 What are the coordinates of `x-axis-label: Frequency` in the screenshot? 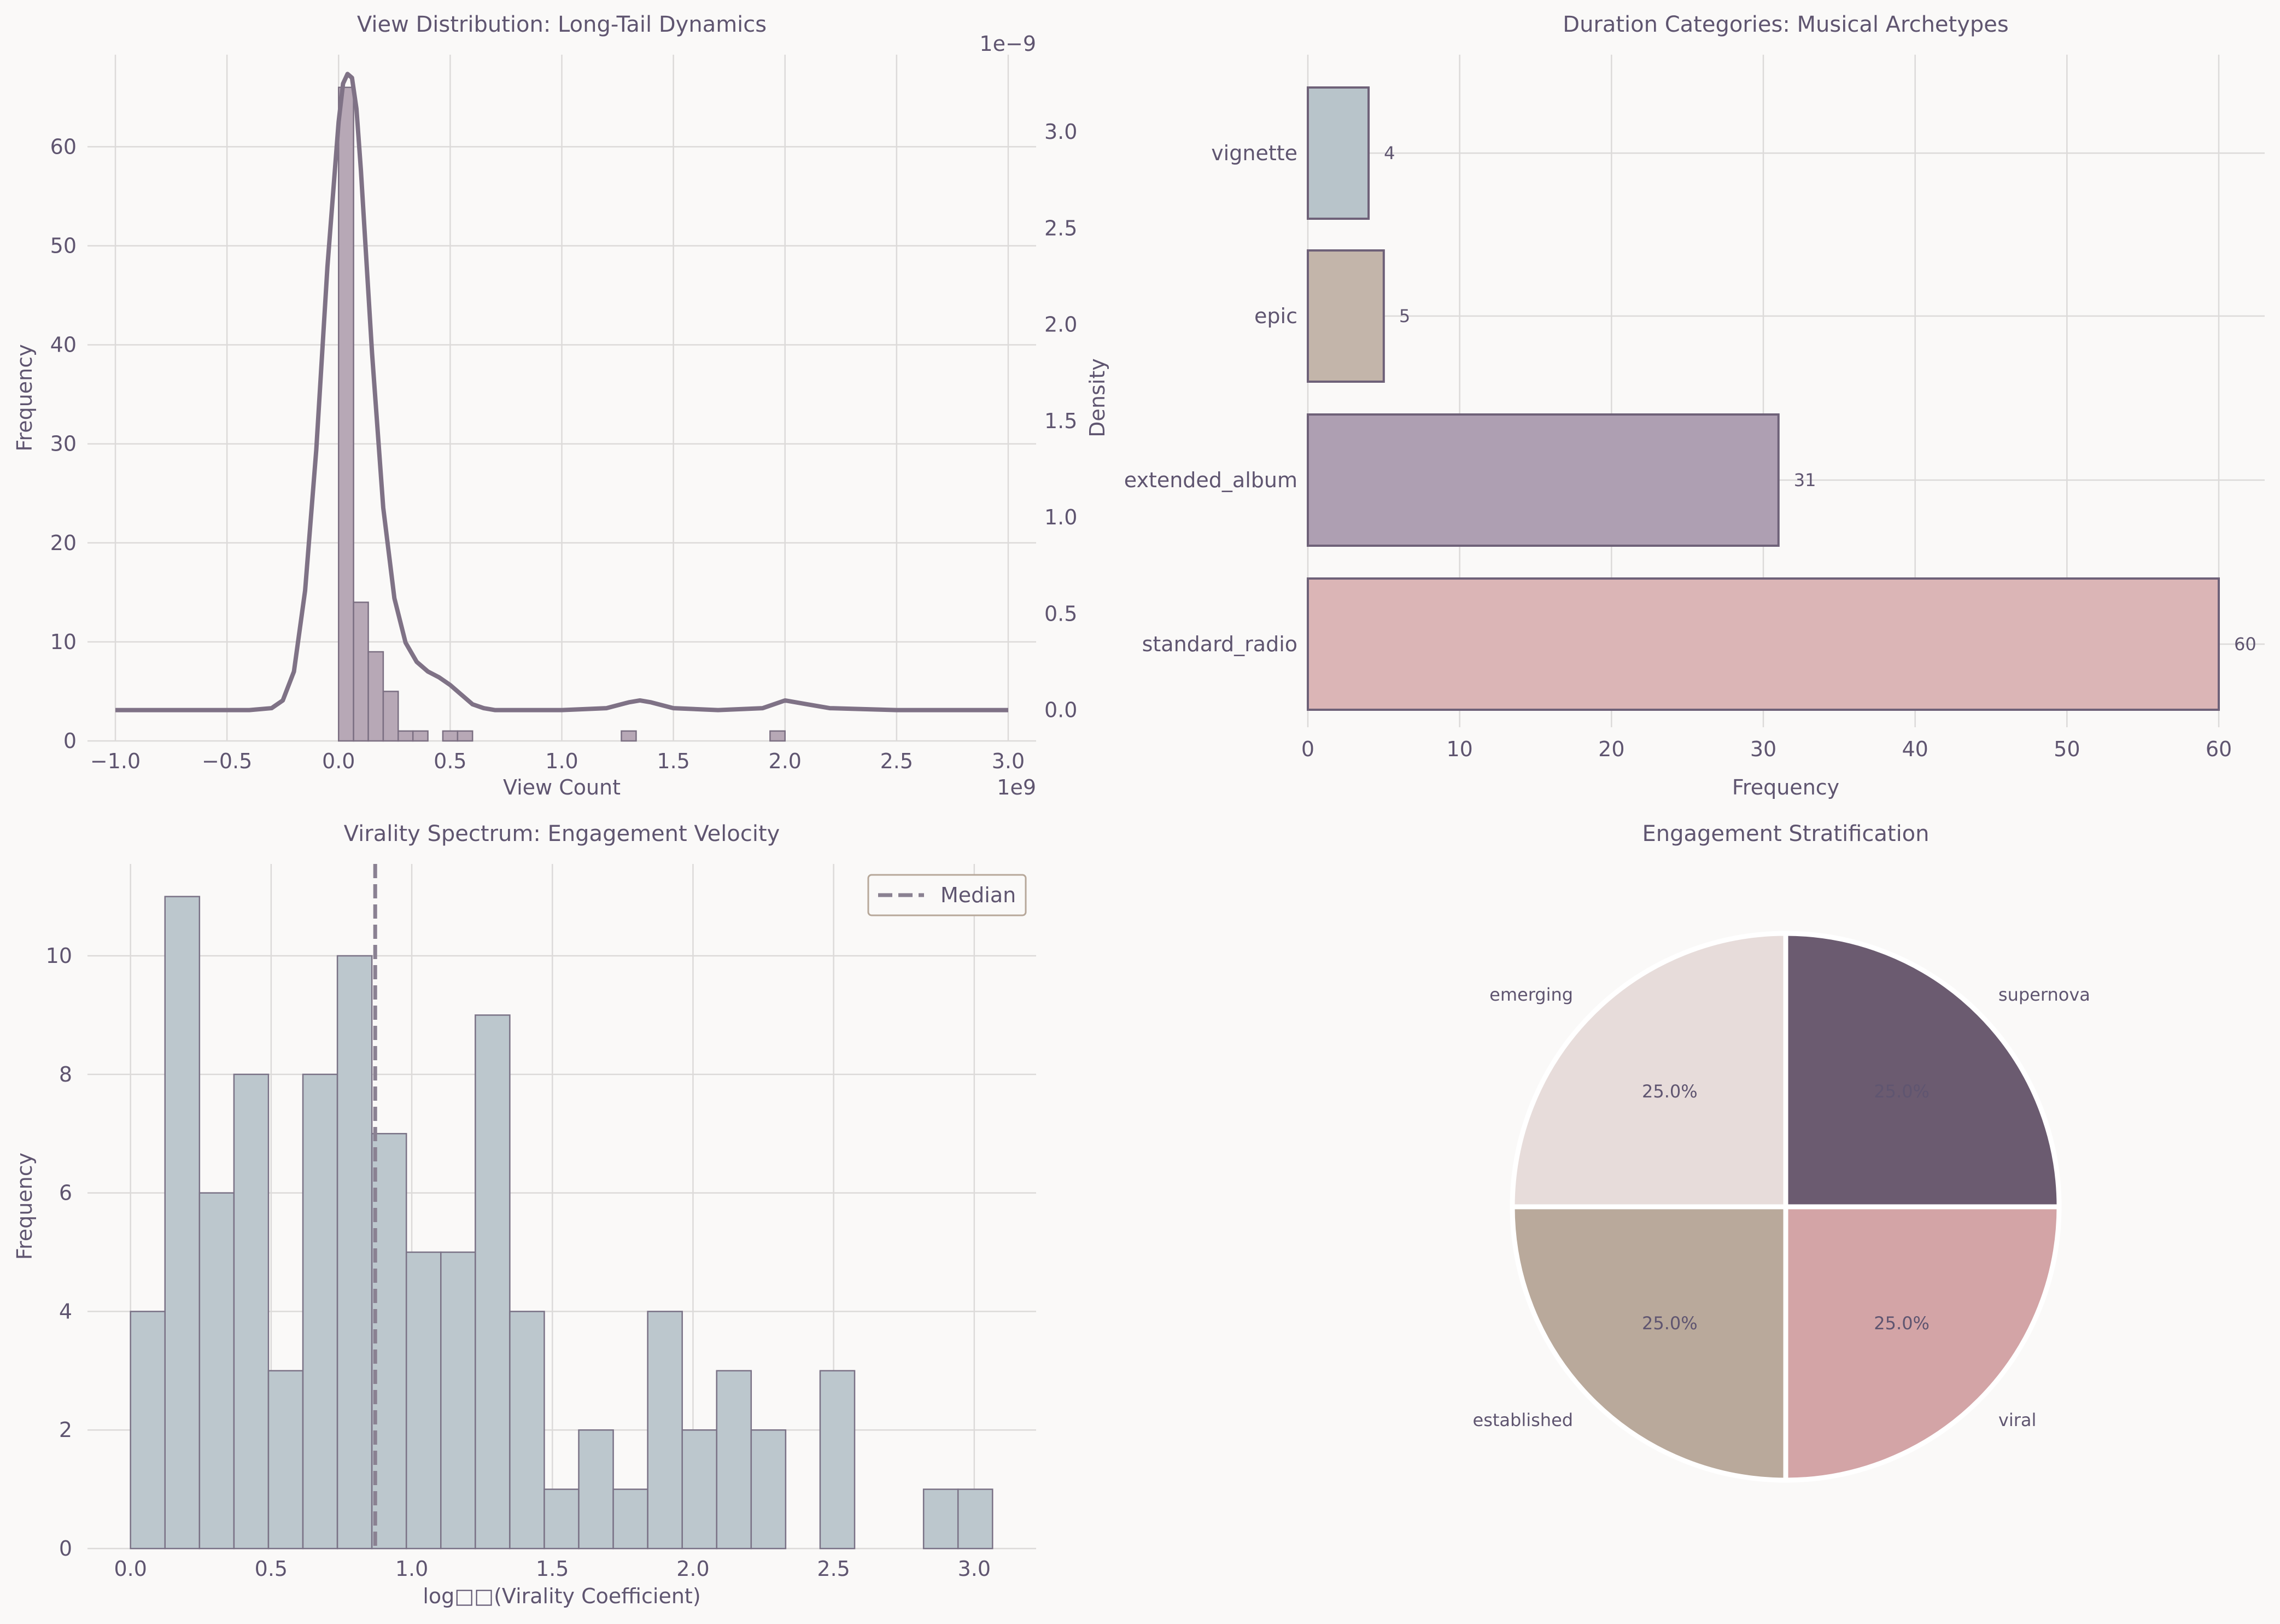 It's located at (1786, 787).